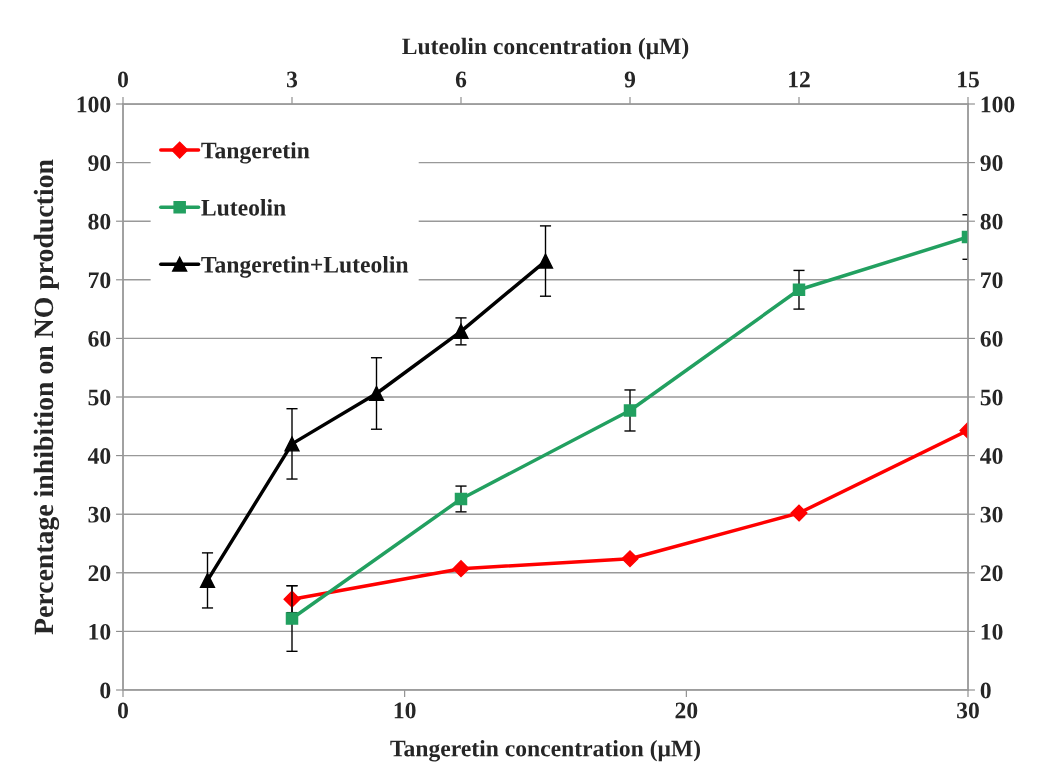 The image size is (1038, 784). I want to click on x-tick-label: 0, so click(123, 710).